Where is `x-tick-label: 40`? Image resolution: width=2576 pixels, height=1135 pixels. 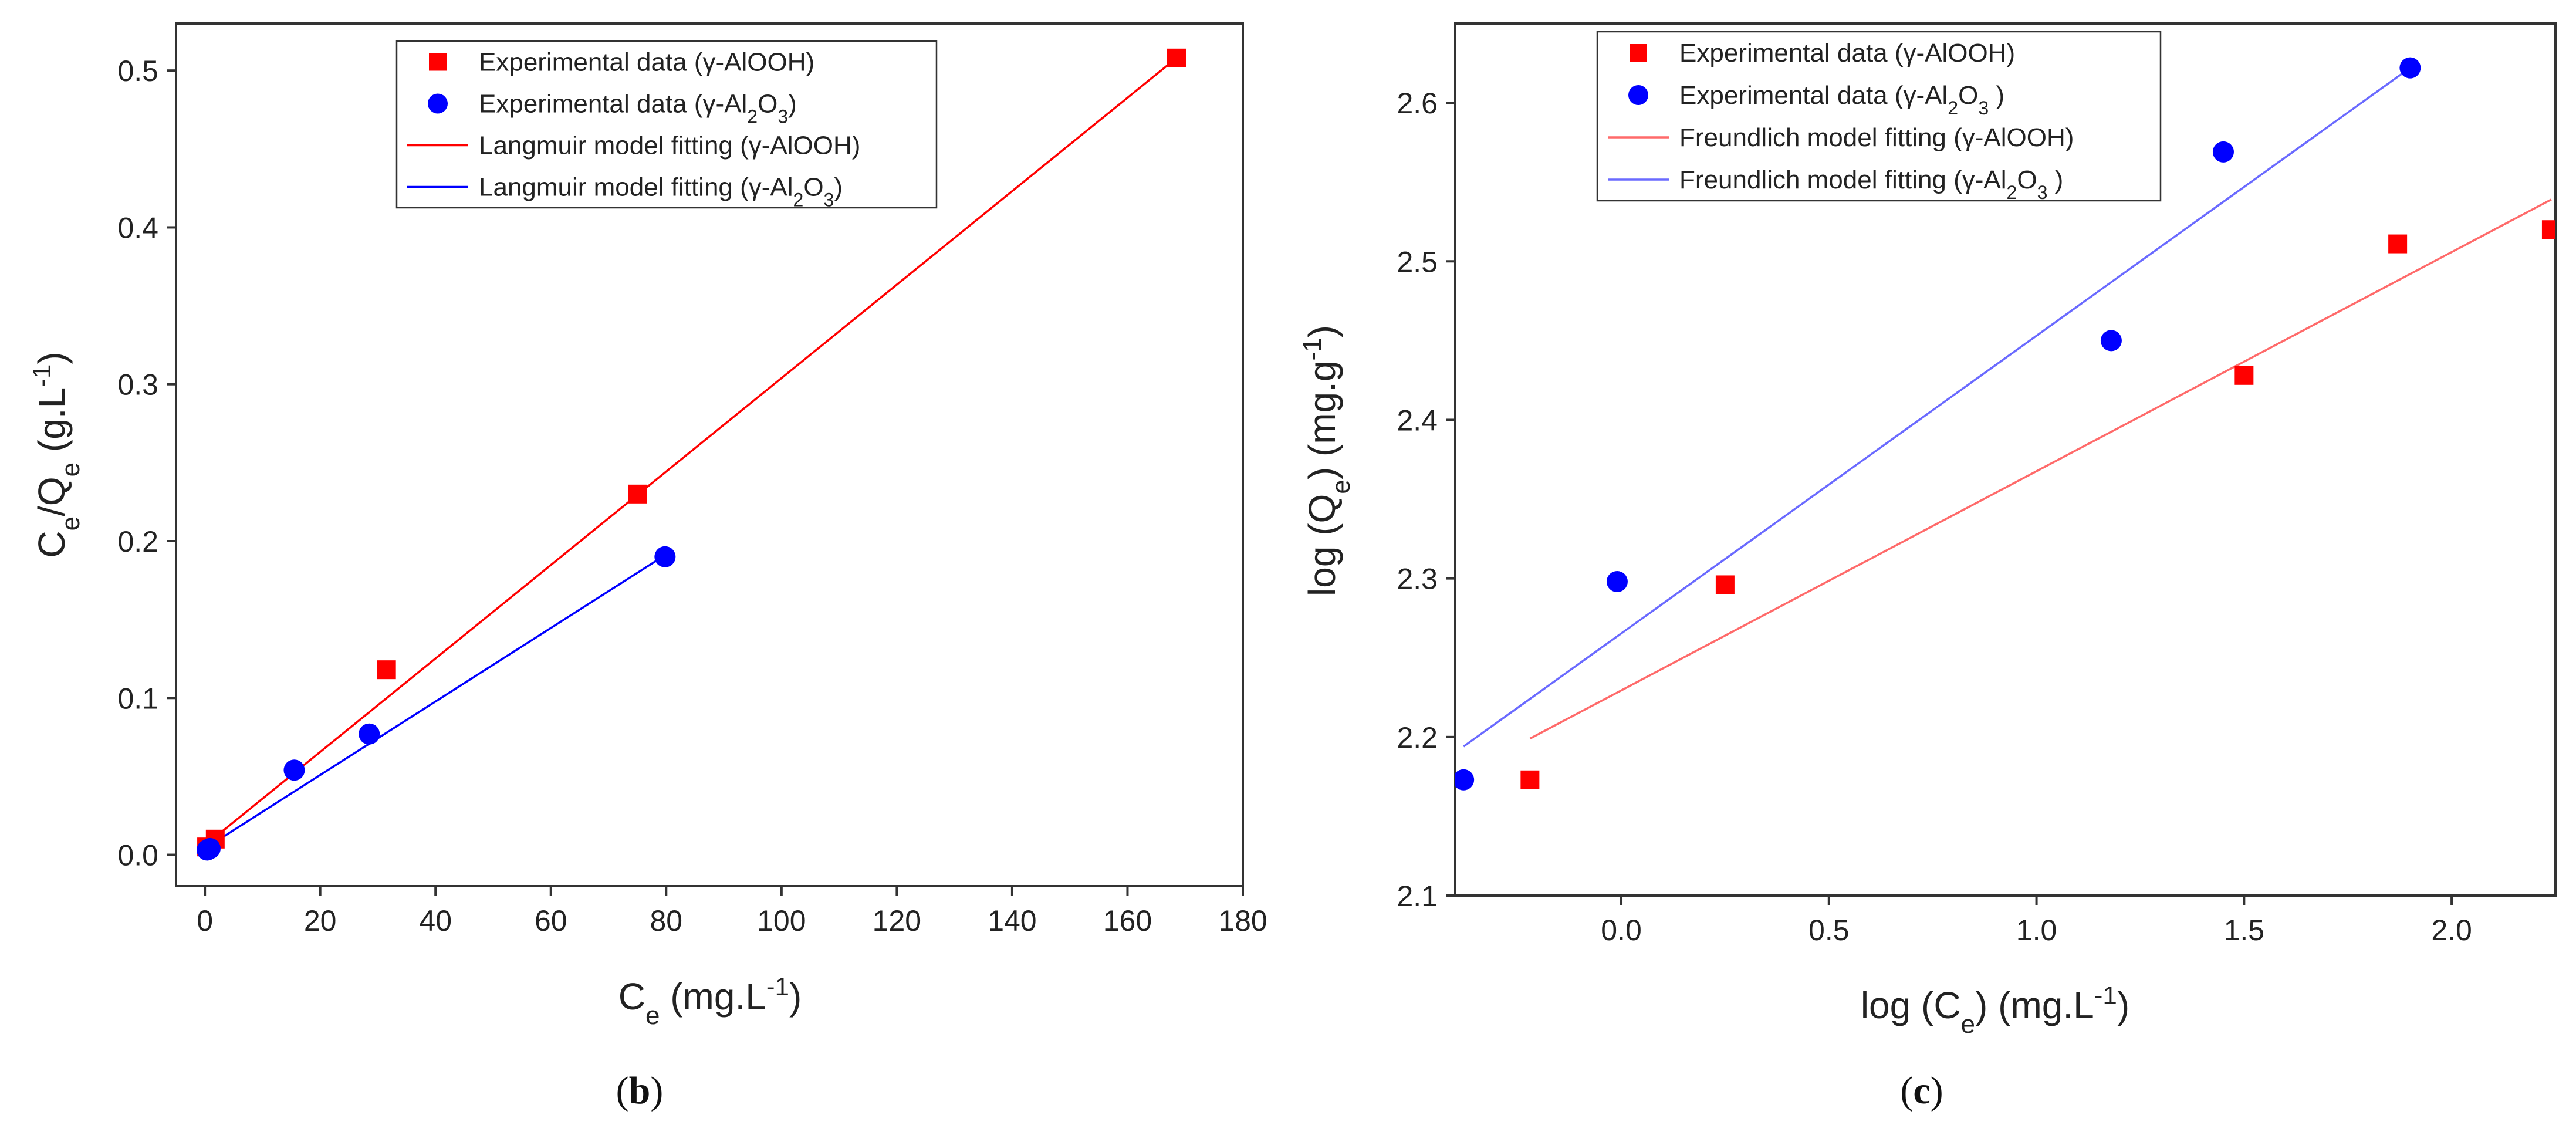 x-tick-label: 40 is located at coordinates (435, 921).